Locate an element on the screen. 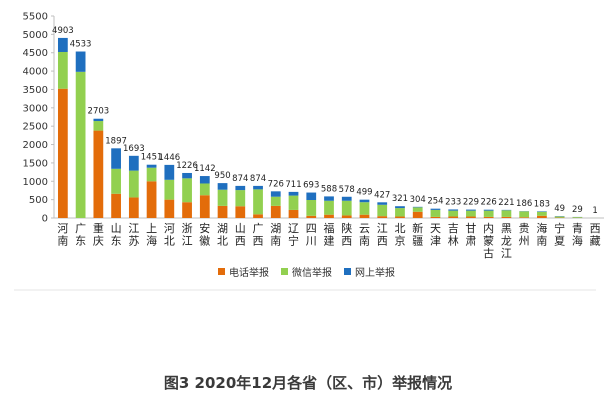 The height and width of the screenshot is (415, 616). x-tick-label: 甘肃 is located at coordinates (470, 235).